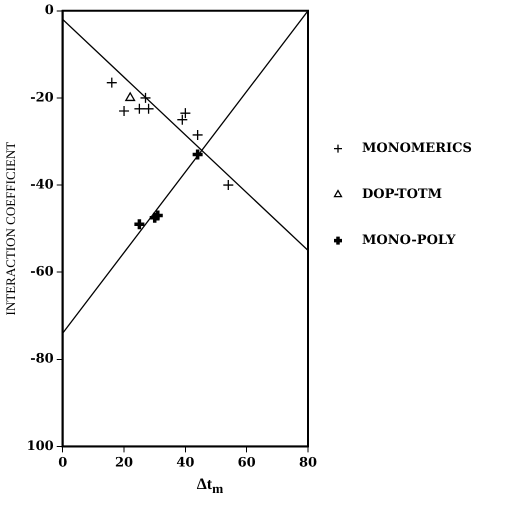 This screenshot has width=524, height=508. I want to click on x-axis-title: Δt$_{m}$, so click(210, 487).